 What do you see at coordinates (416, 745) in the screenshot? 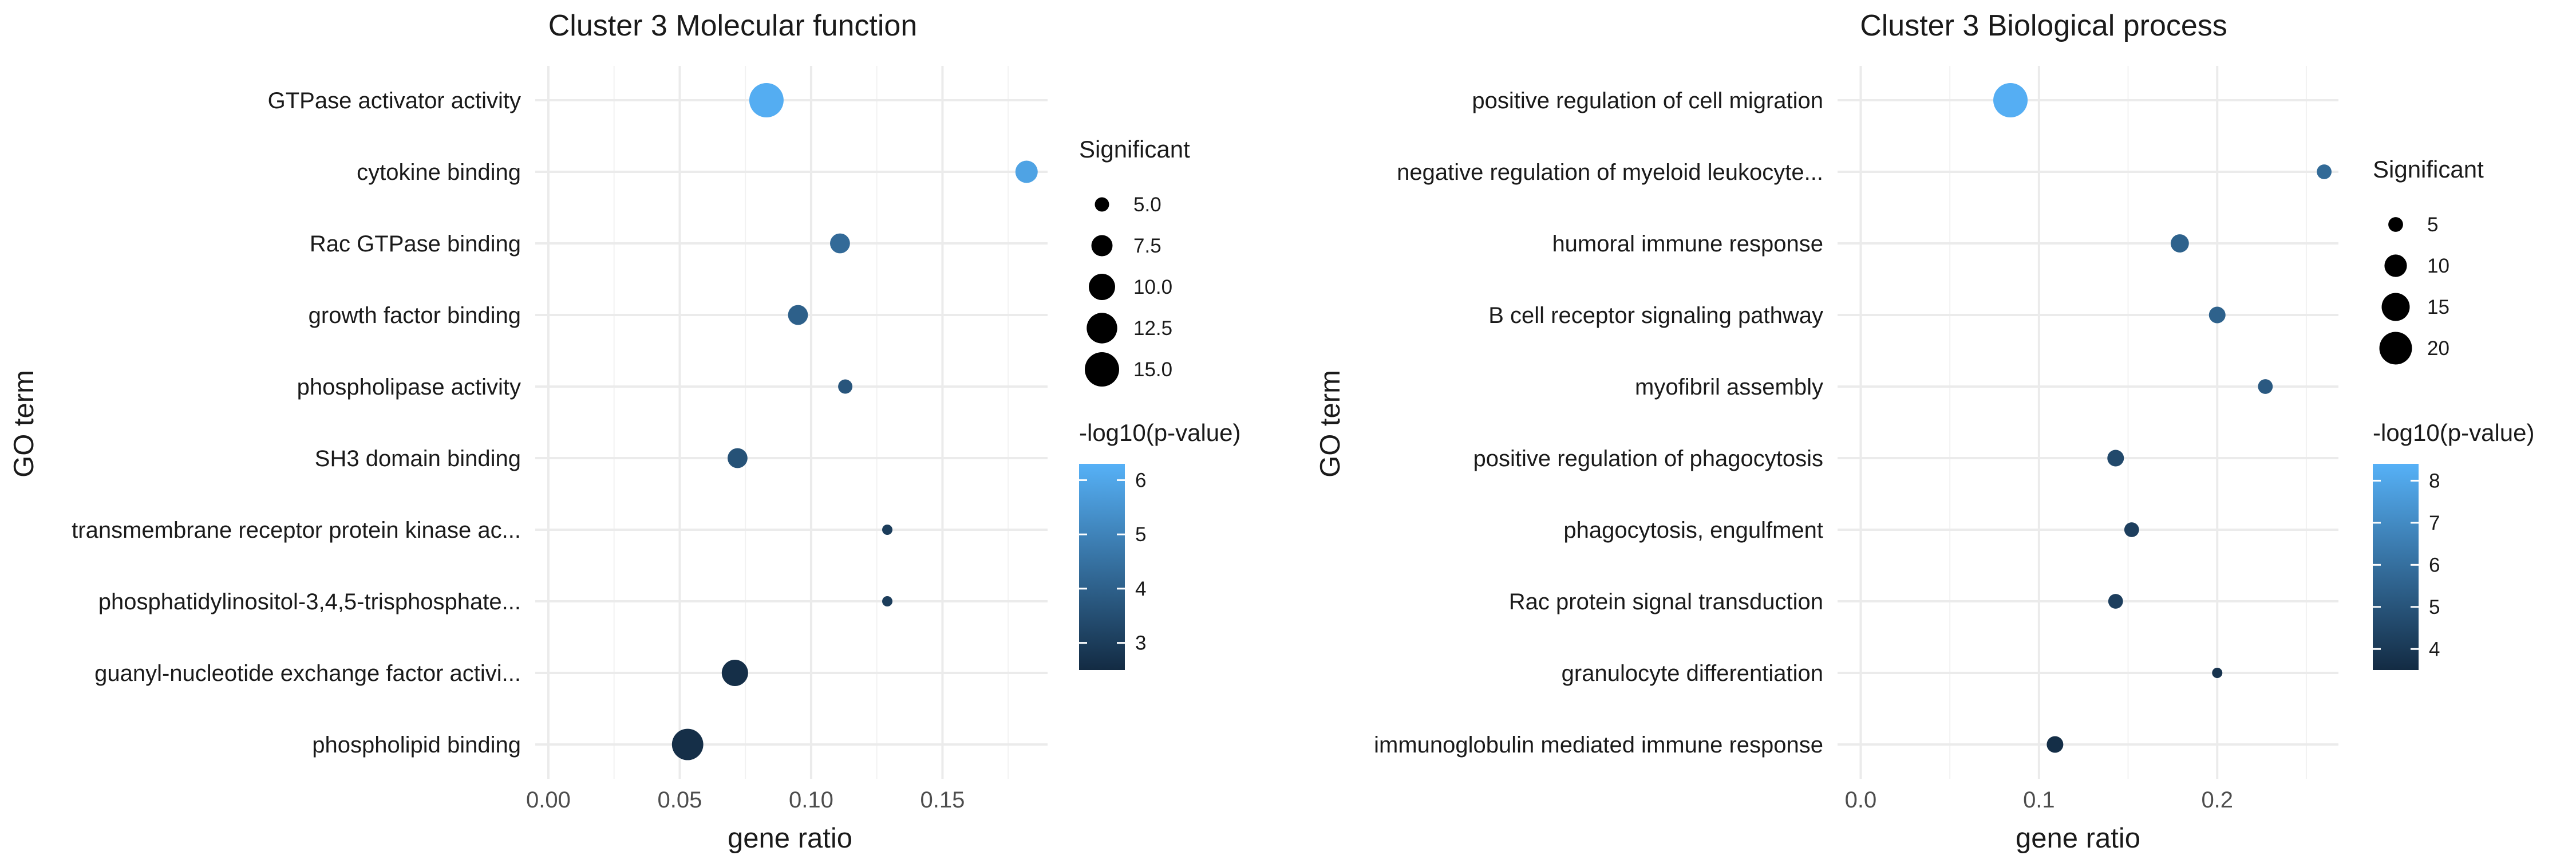
I see `go-term-label: phospholipid binding` at bounding box center [416, 745].